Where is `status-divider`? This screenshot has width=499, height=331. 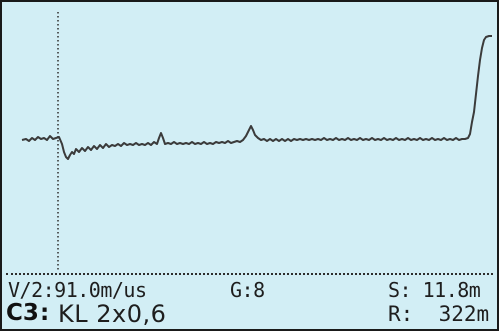
status-divider is located at coordinates (249, 274).